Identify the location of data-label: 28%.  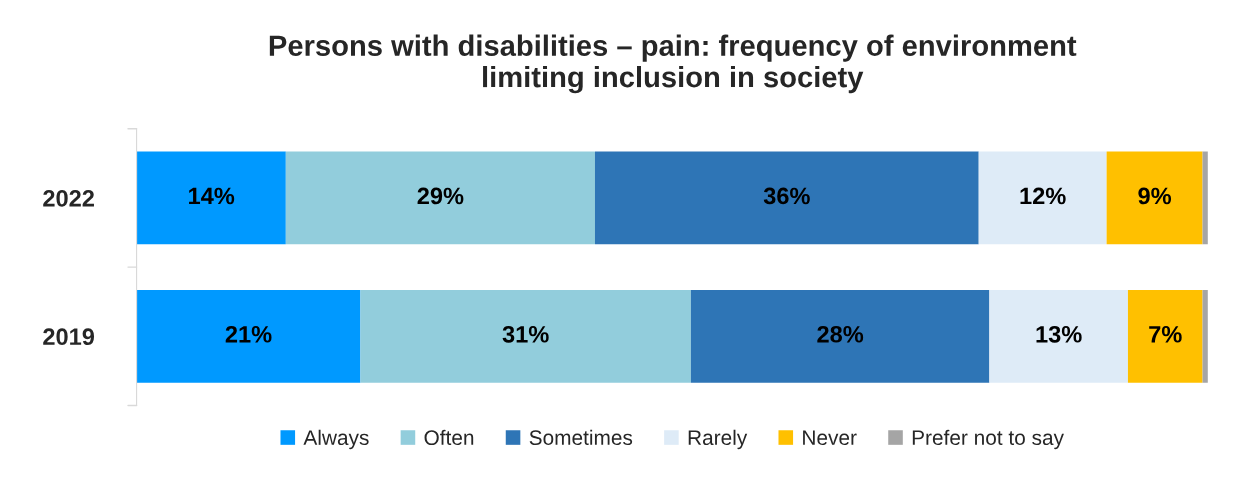
(840, 334).